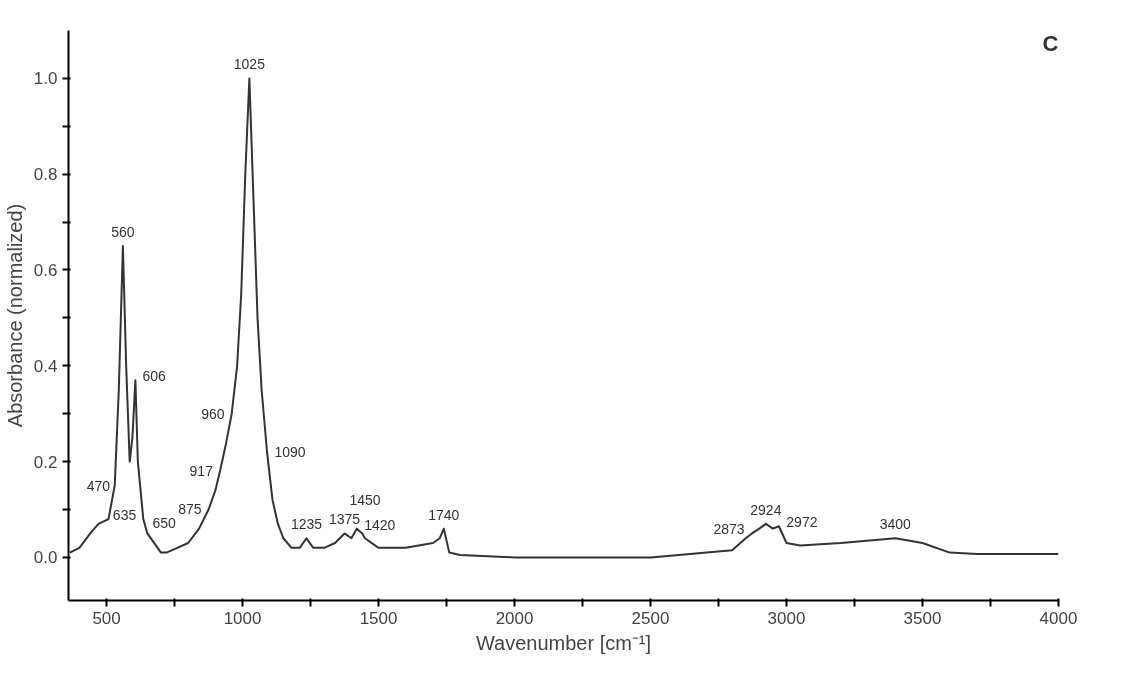  Describe the element at coordinates (802, 522) in the screenshot. I see `annotation: 2972` at that location.